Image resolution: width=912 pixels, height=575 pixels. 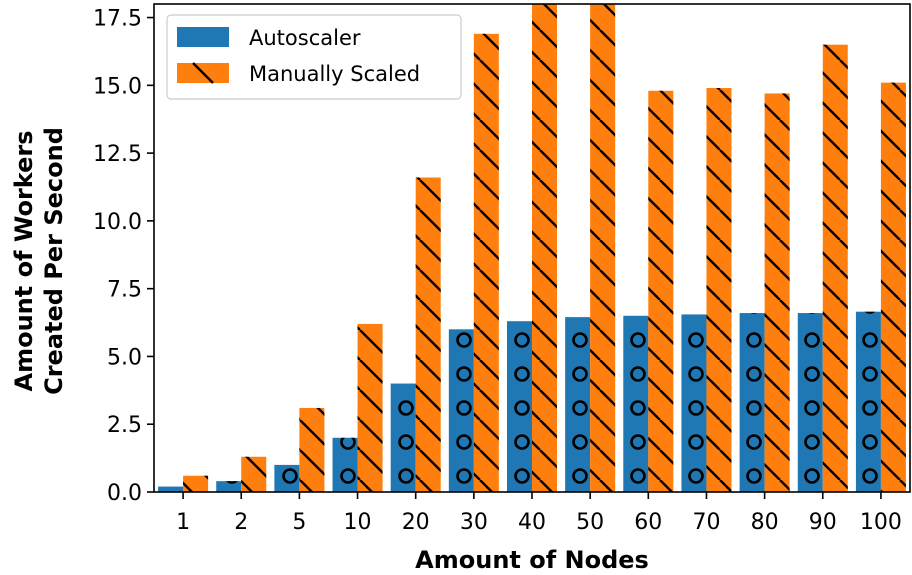 I want to click on legend-label: Autoscaler, so click(x=305, y=38).